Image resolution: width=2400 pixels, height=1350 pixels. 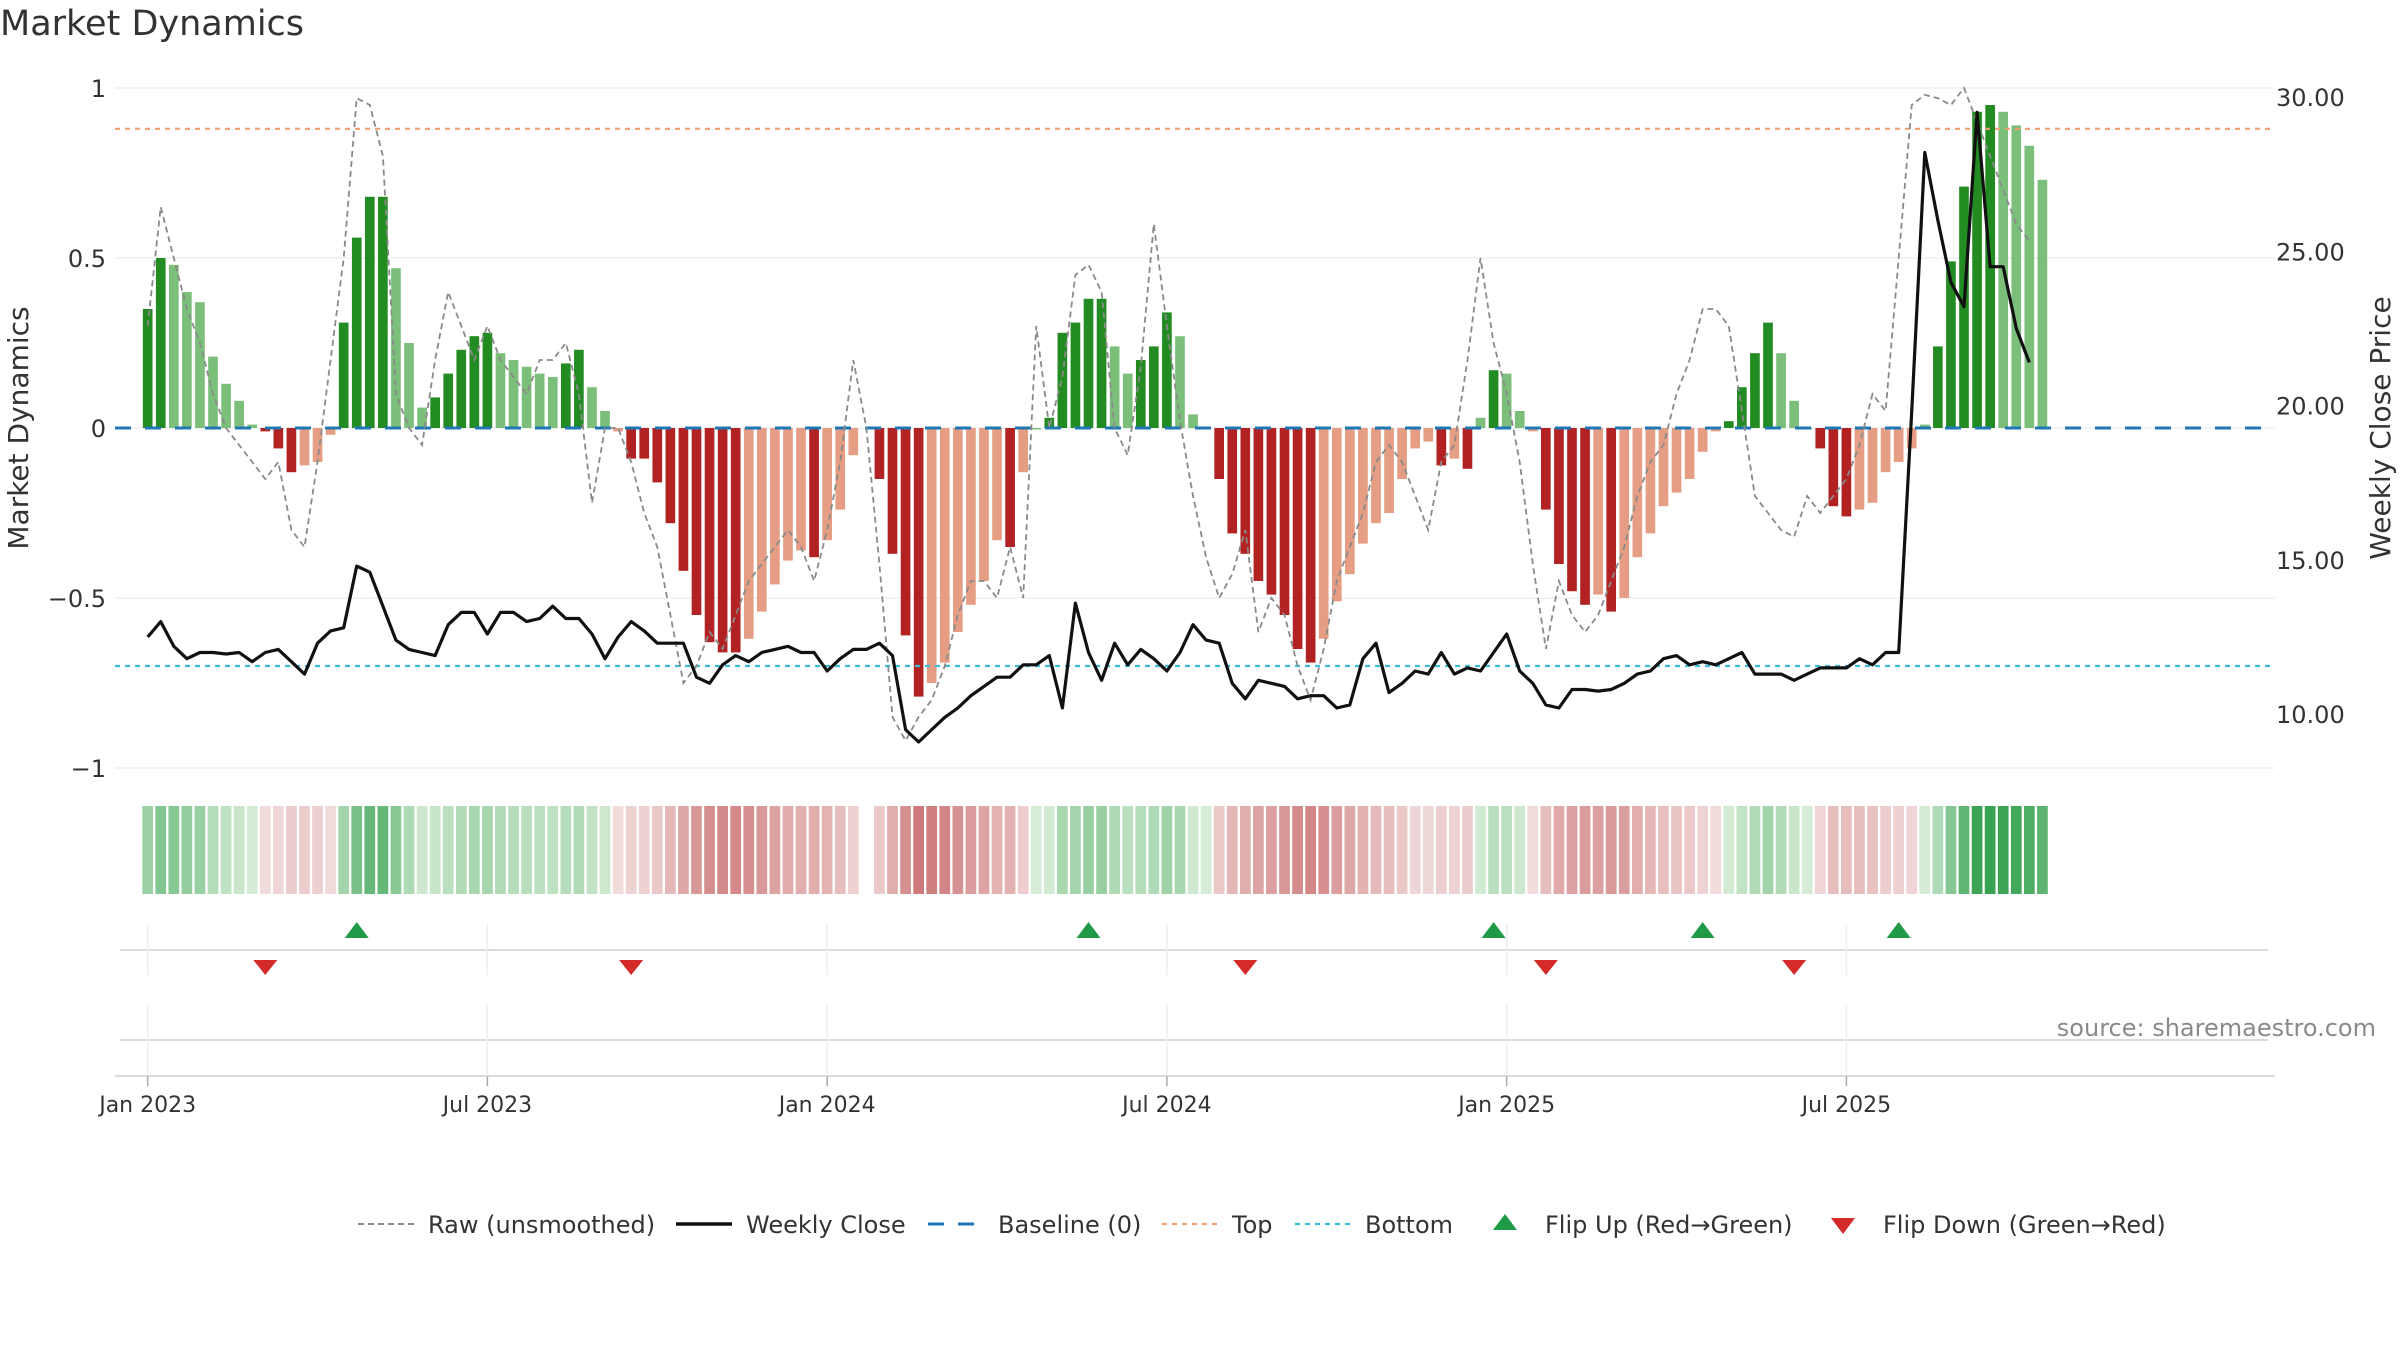 What do you see at coordinates (146, 1105) in the screenshot?
I see `x-tick-label: Jan 2023` at bounding box center [146, 1105].